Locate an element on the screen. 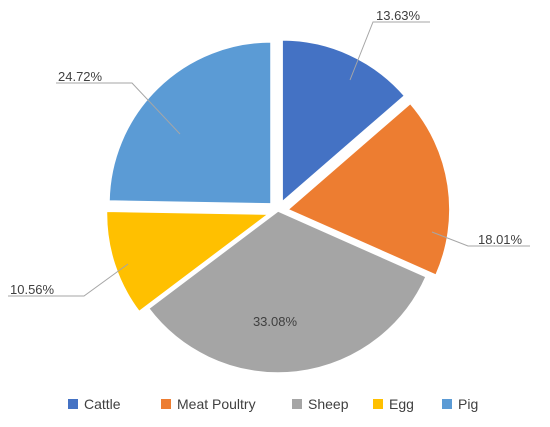 The width and height of the screenshot is (550, 427). legend-swatch-pig is located at coordinates (447, 404).